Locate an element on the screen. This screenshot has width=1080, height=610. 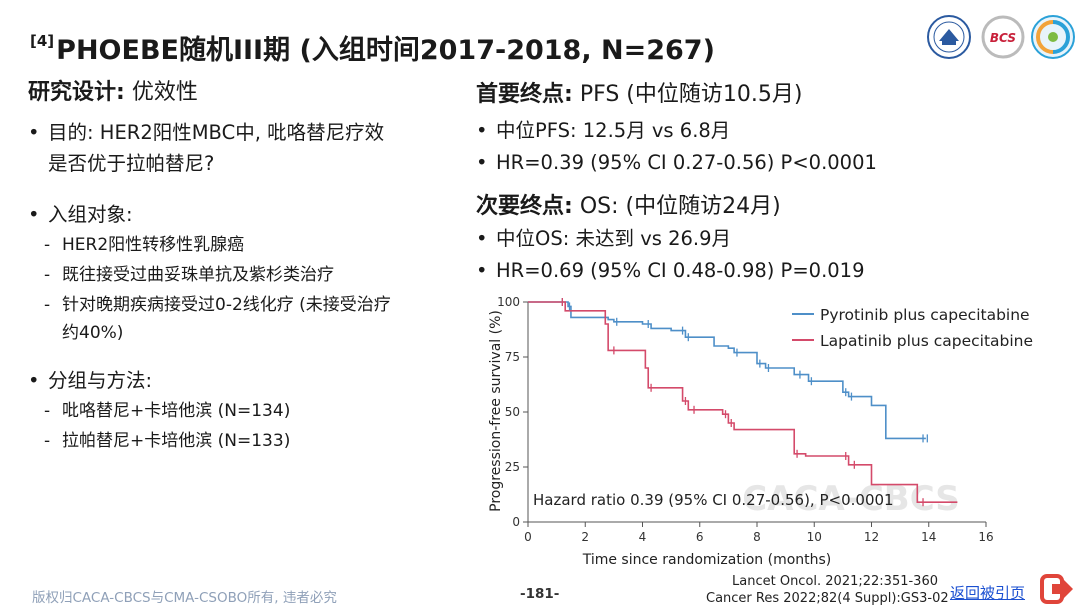
km-curve-pyrotinib is located at coordinates (727, 370).